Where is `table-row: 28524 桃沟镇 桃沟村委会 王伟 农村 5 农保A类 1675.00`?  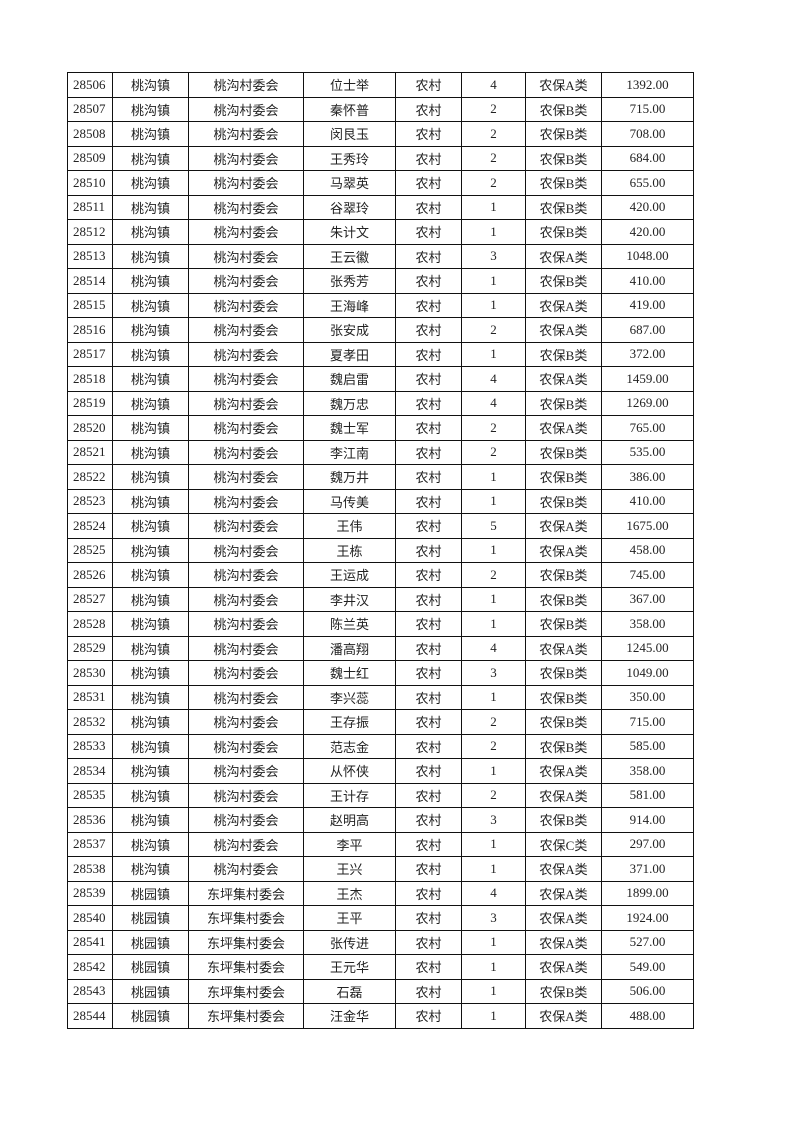
table-row: 28524 桃沟镇 桃沟村委会 王伟 农村 5 农保A类 1675.00 is located at coordinates (380, 526).